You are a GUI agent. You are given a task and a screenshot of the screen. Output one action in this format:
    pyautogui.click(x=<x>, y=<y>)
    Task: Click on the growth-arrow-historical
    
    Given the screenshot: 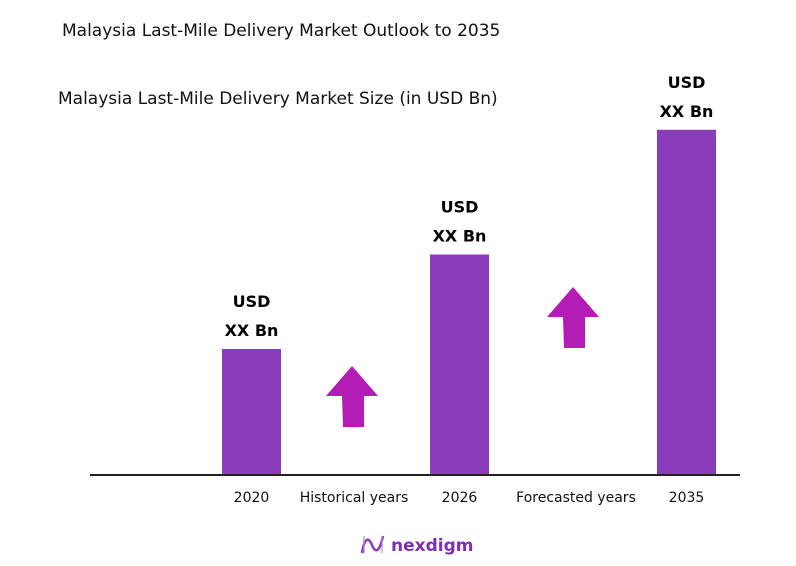 What is the action you would take?
    pyautogui.click(x=352, y=396)
    